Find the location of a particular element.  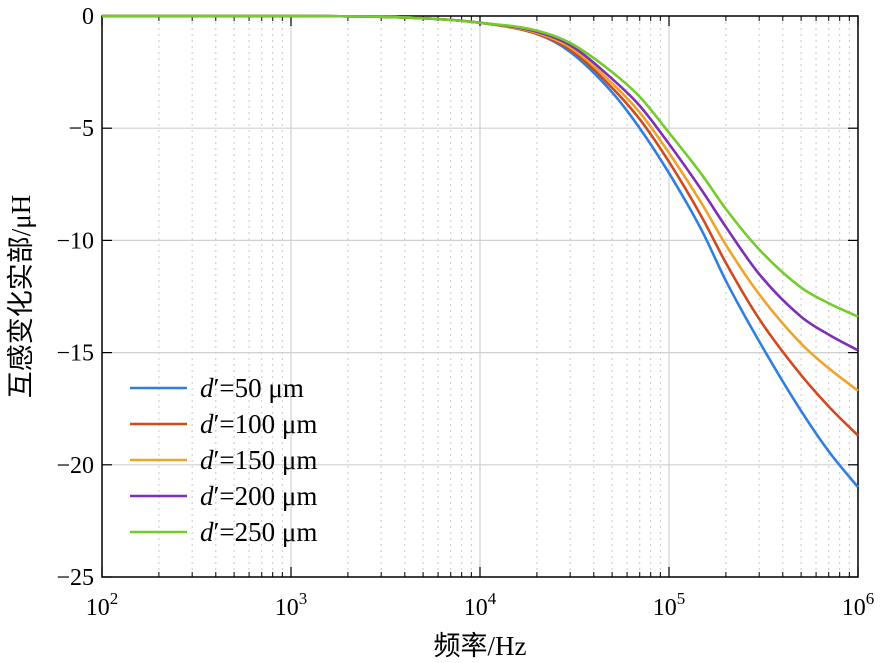

legend-label-4: d′=200 μm is located at coordinates (258, 496).